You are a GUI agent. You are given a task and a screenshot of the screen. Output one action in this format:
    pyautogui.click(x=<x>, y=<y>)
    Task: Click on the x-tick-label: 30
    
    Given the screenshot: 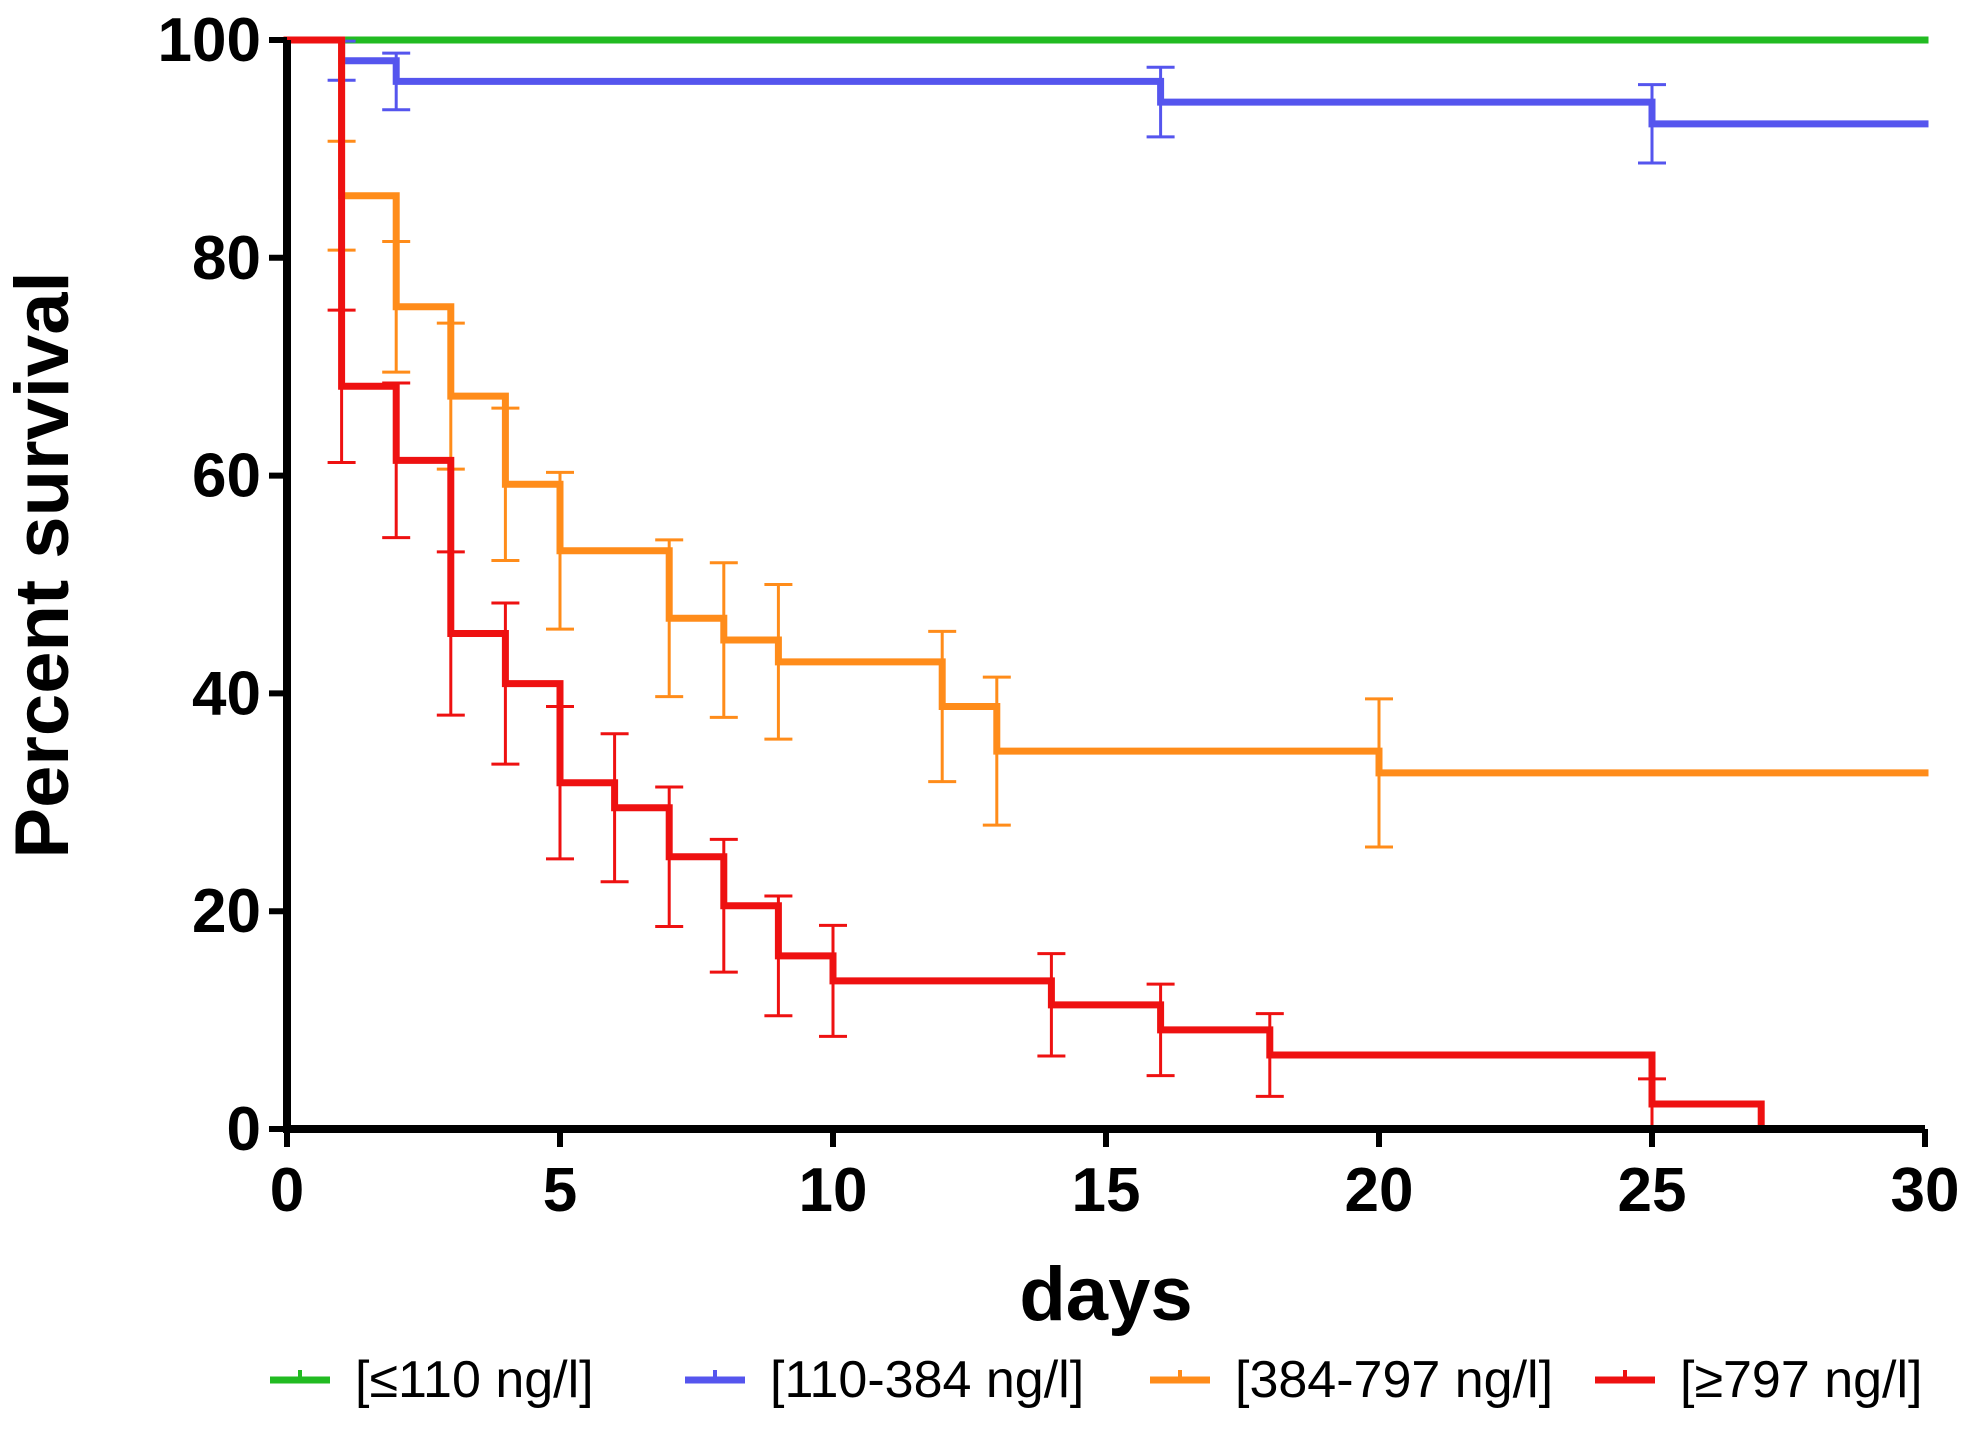 What is the action you would take?
    pyautogui.click(x=1925, y=1190)
    